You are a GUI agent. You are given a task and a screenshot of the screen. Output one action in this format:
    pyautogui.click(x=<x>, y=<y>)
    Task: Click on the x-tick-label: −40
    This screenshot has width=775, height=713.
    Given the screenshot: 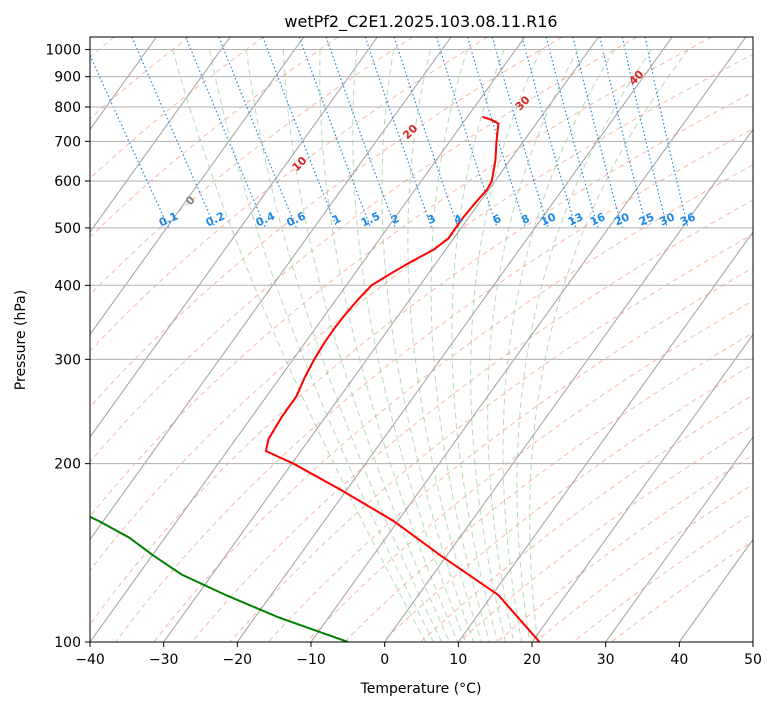 What is the action you would take?
    pyautogui.click(x=90, y=660)
    